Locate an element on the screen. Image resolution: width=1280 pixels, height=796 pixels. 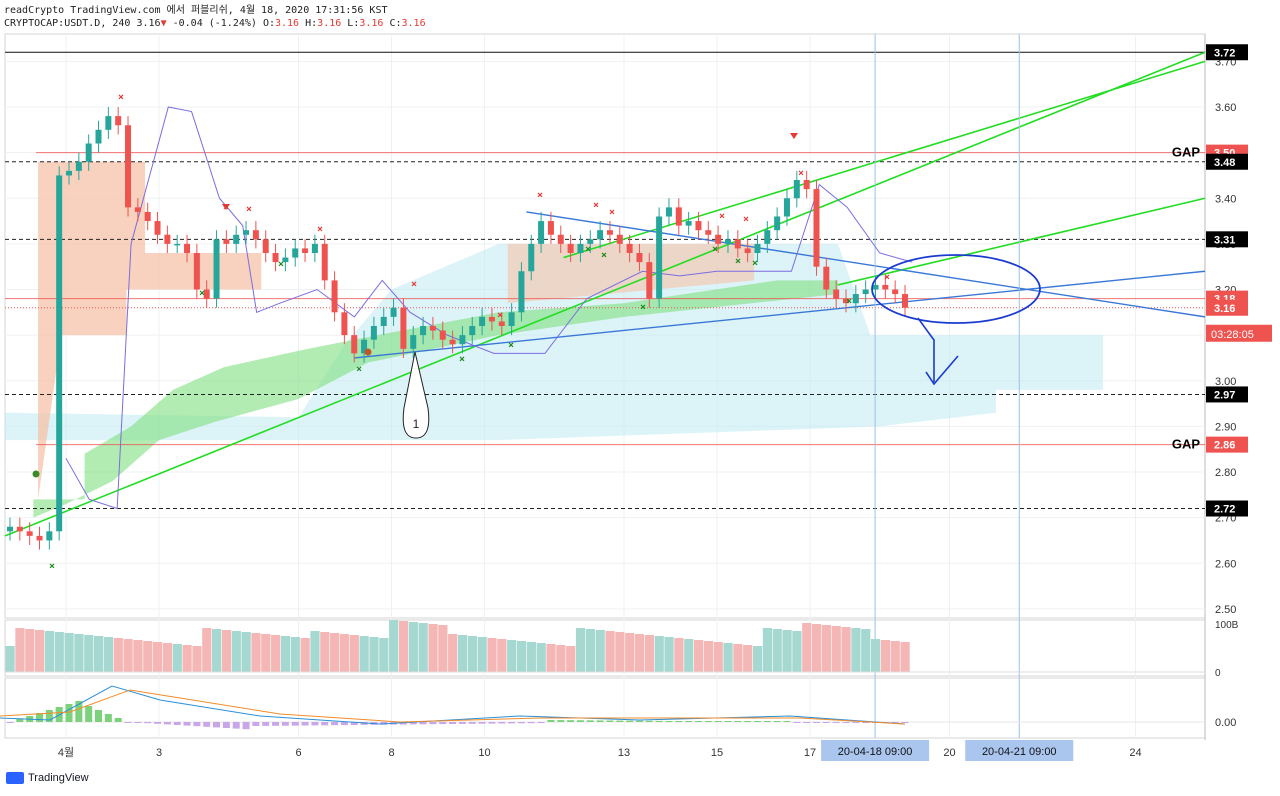
date-tag-box is located at coordinates (1019, 750).